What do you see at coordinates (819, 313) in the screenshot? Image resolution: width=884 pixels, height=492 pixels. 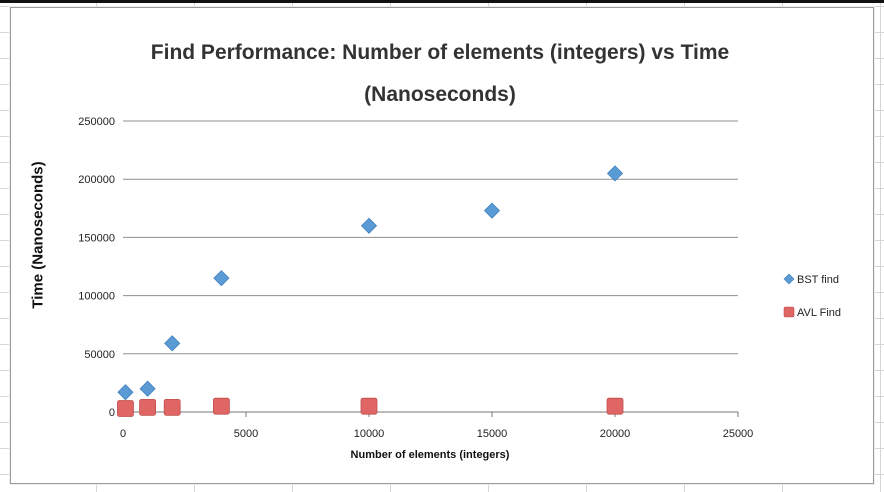 I see `legend-avl-label: AVL Find` at bounding box center [819, 313].